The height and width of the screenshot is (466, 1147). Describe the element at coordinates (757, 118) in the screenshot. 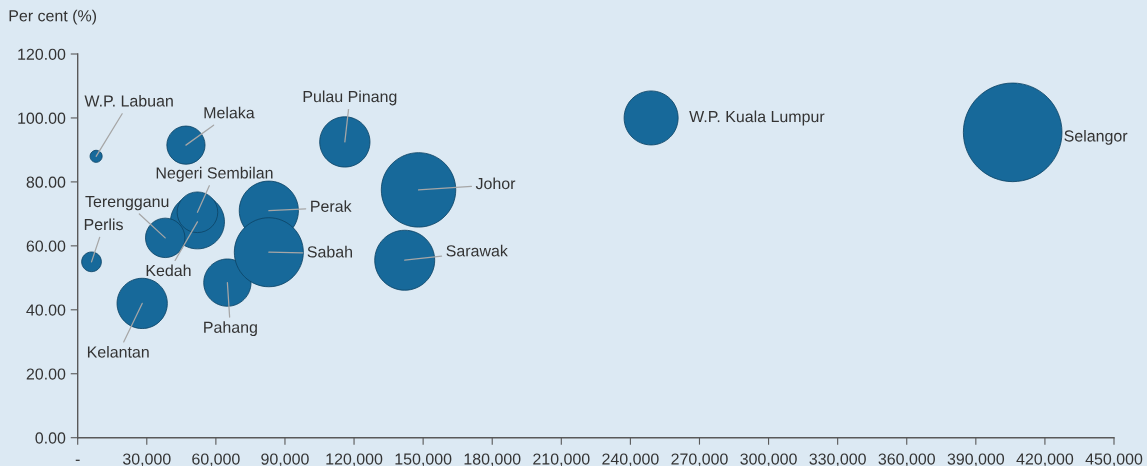

I see `series-label: W.P. Kuala Lumpur` at that location.